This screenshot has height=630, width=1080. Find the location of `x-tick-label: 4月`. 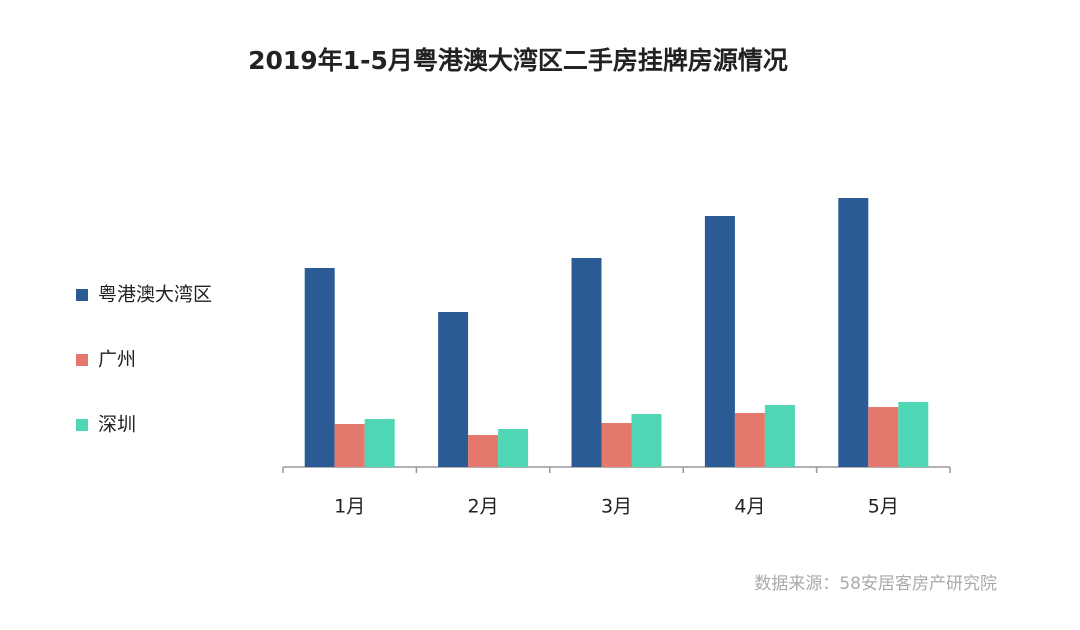

x-tick-label: 4月 is located at coordinates (749, 507).